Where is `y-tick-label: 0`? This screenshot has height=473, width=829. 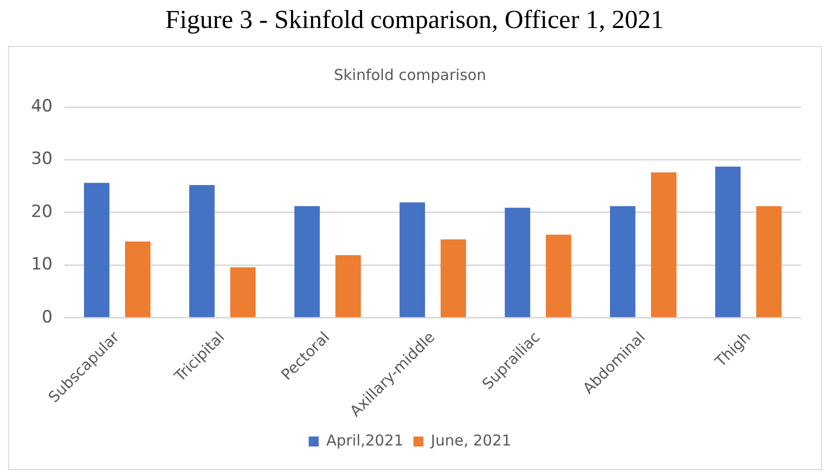
y-tick-label: 0 is located at coordinates (47, 317).